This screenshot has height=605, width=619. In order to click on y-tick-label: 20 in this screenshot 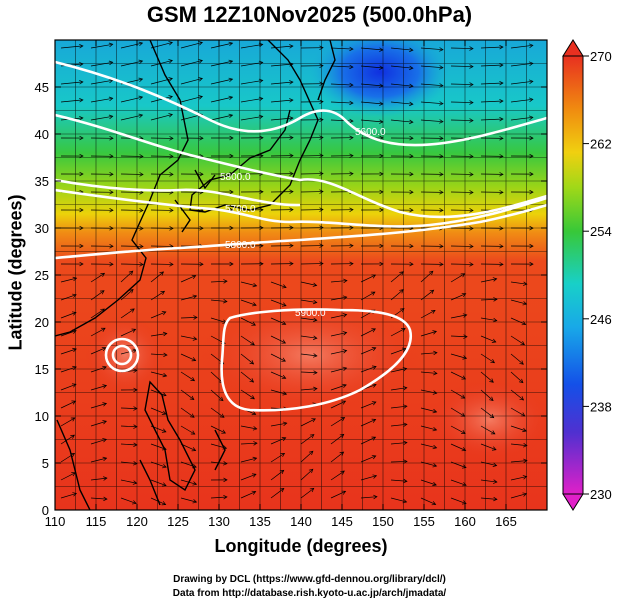, I will do `click(42, 322)`.